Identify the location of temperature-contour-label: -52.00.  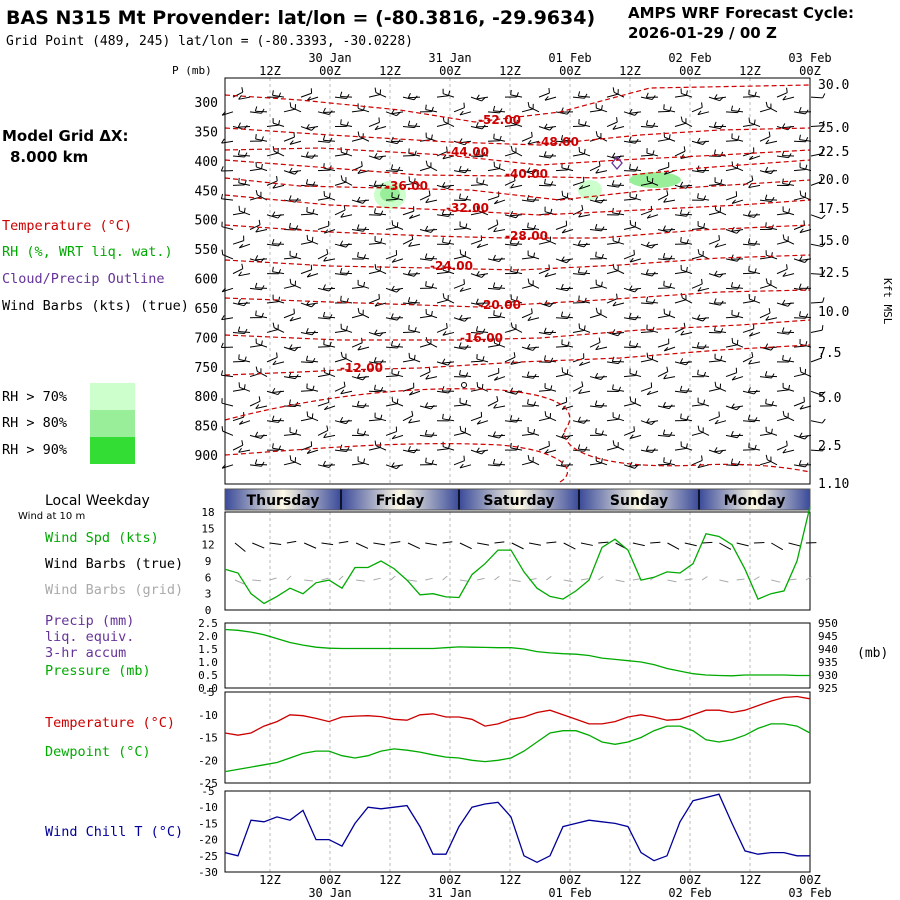
(499, 120).